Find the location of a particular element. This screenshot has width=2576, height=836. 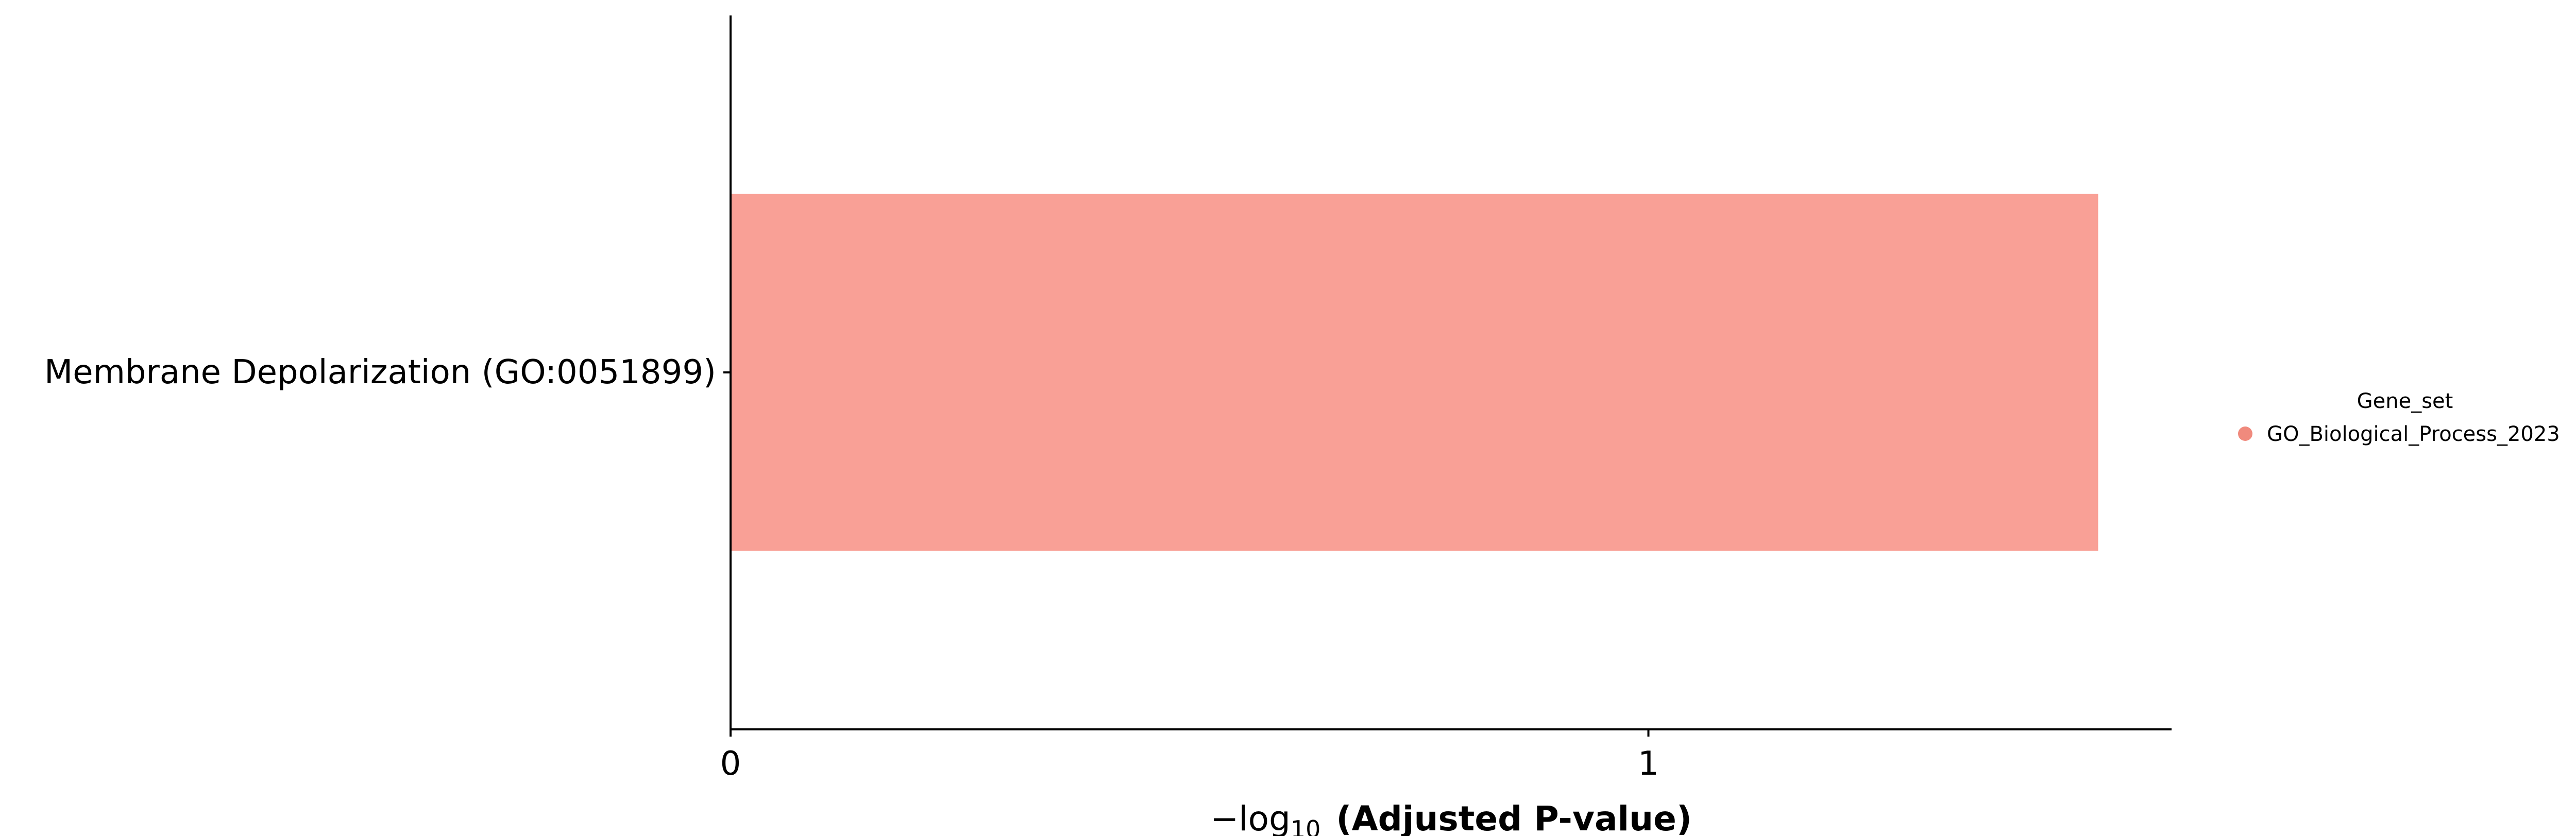

x-tick-label: 1 is located at coordinates (1648, 764).